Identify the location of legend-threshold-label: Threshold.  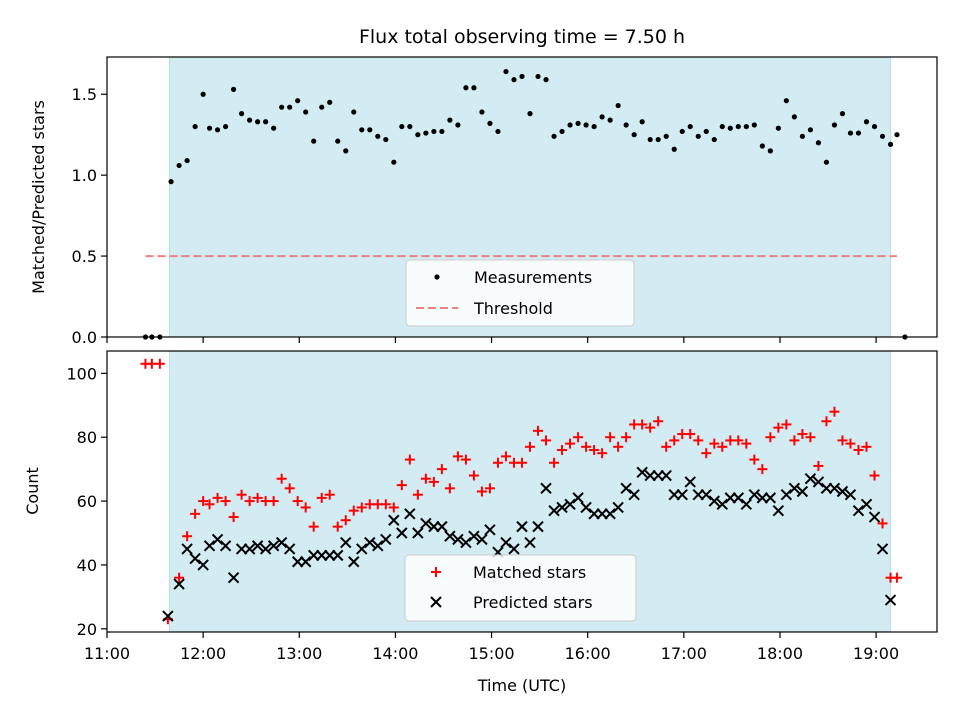
(513, 308).